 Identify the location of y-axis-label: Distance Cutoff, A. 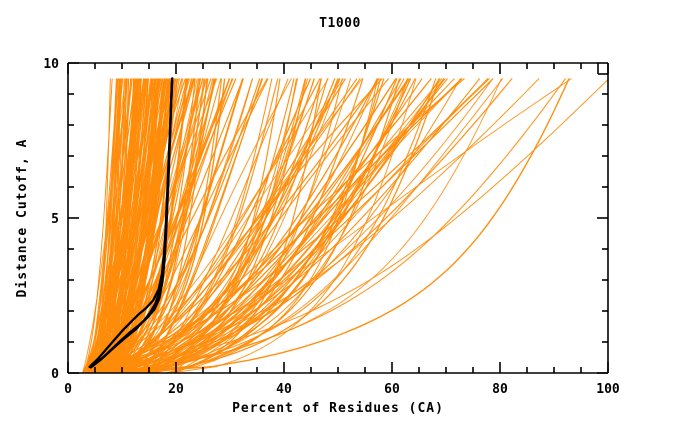
(22, 218).